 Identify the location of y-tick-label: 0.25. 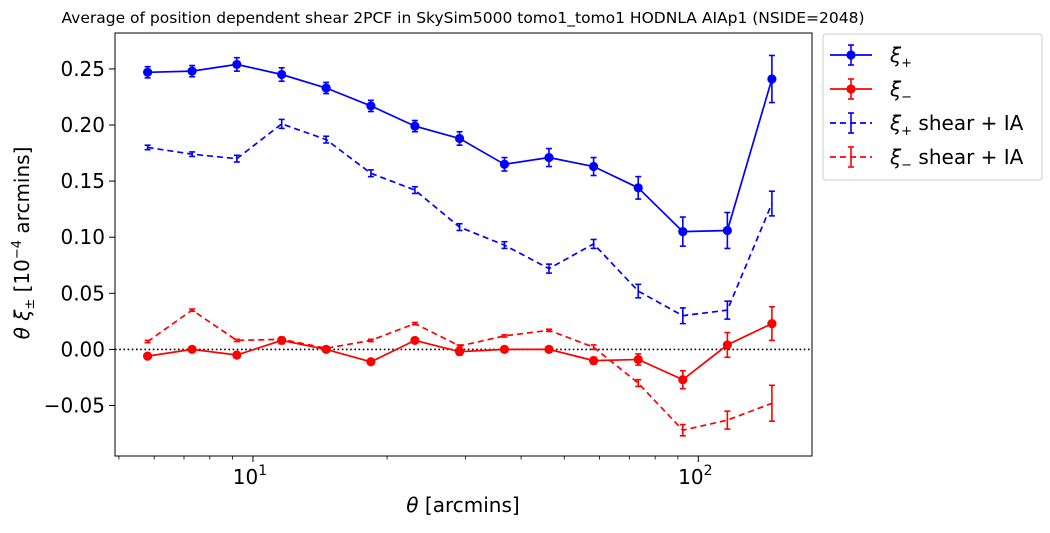
(82, 69).